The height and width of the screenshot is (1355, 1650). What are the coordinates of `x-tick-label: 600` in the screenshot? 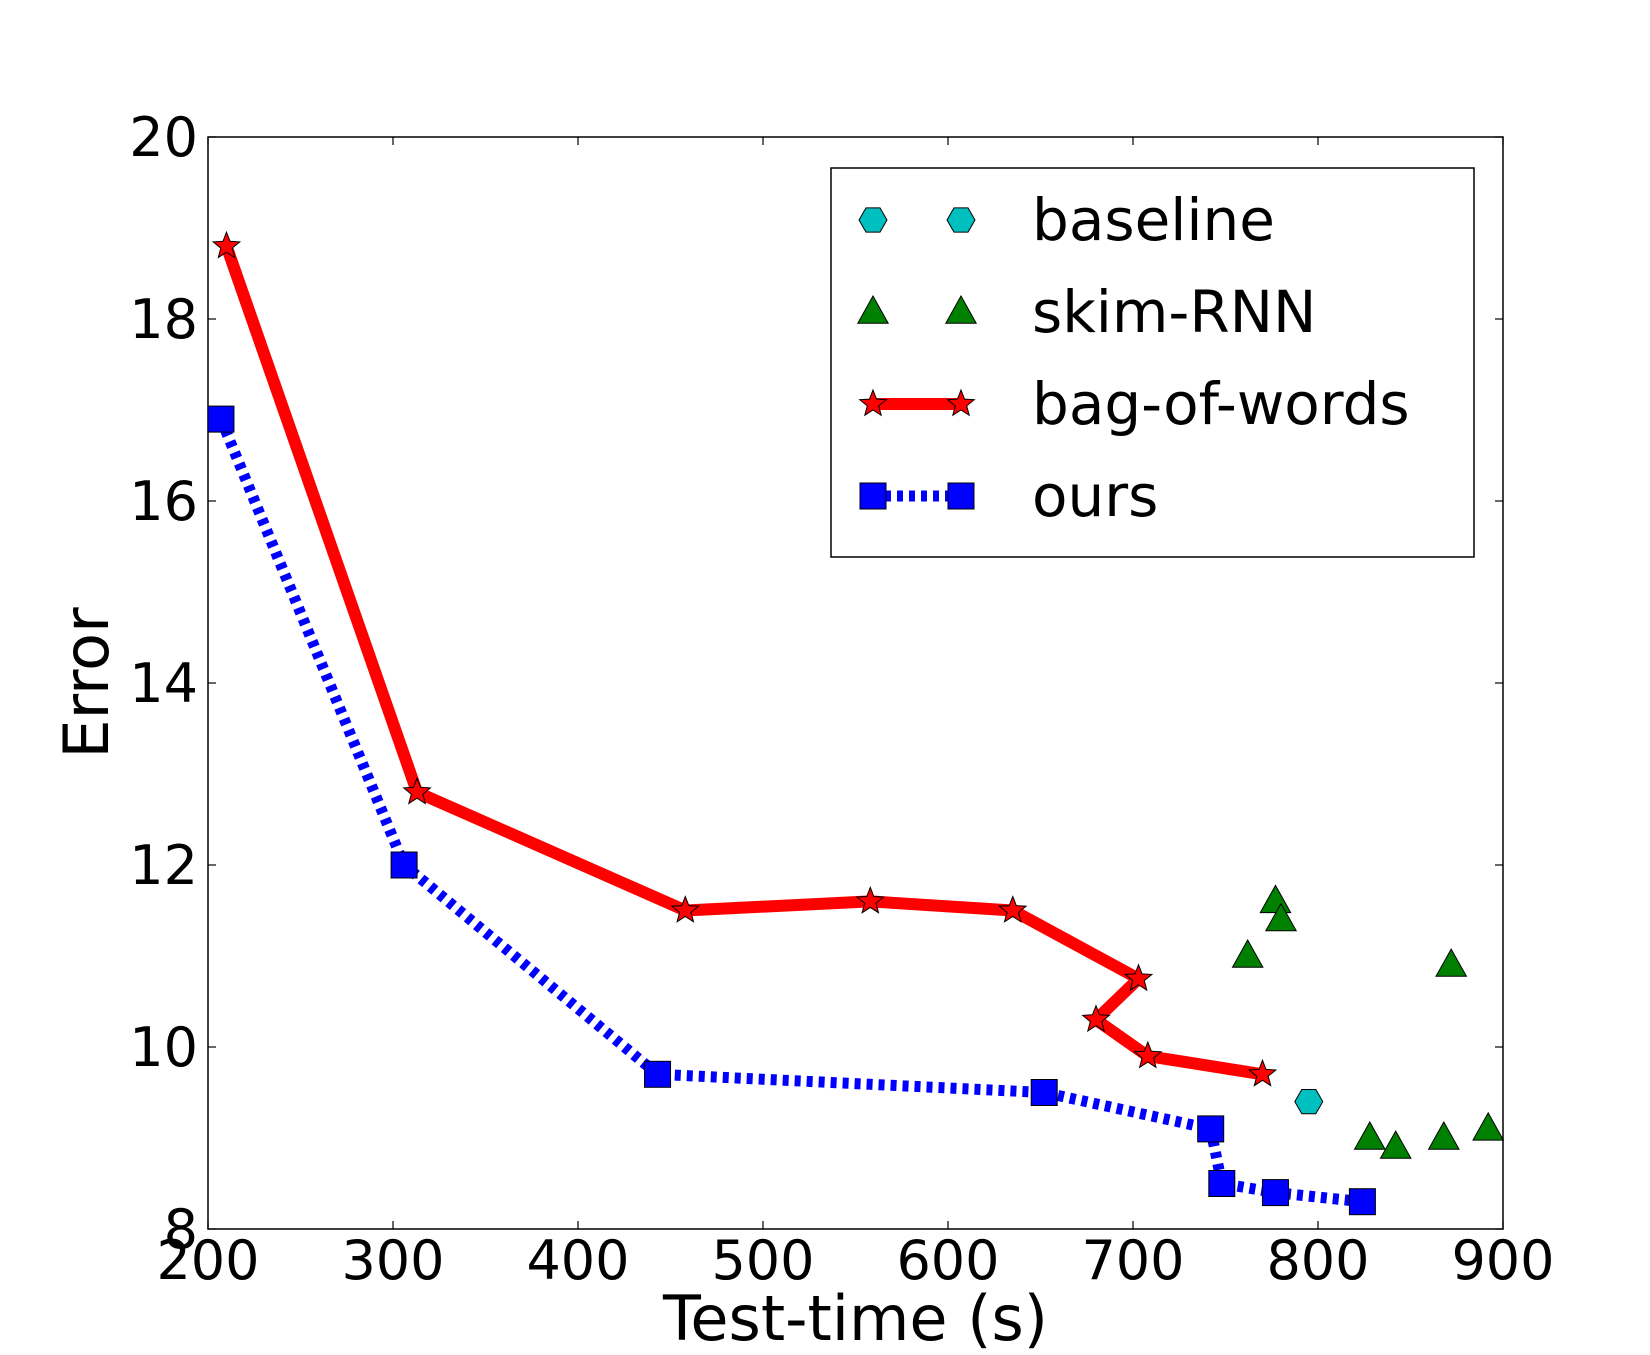 It's located at (947, 1260).